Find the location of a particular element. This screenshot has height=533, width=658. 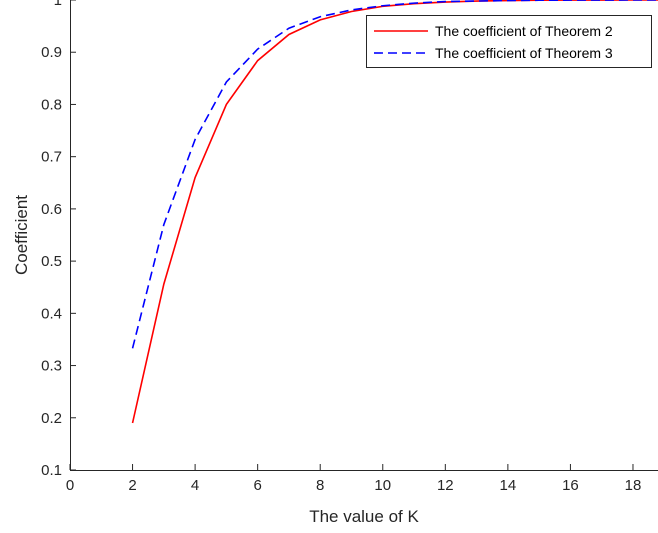

y-tick-label: 0.3 is located at coordinates (51, 366).